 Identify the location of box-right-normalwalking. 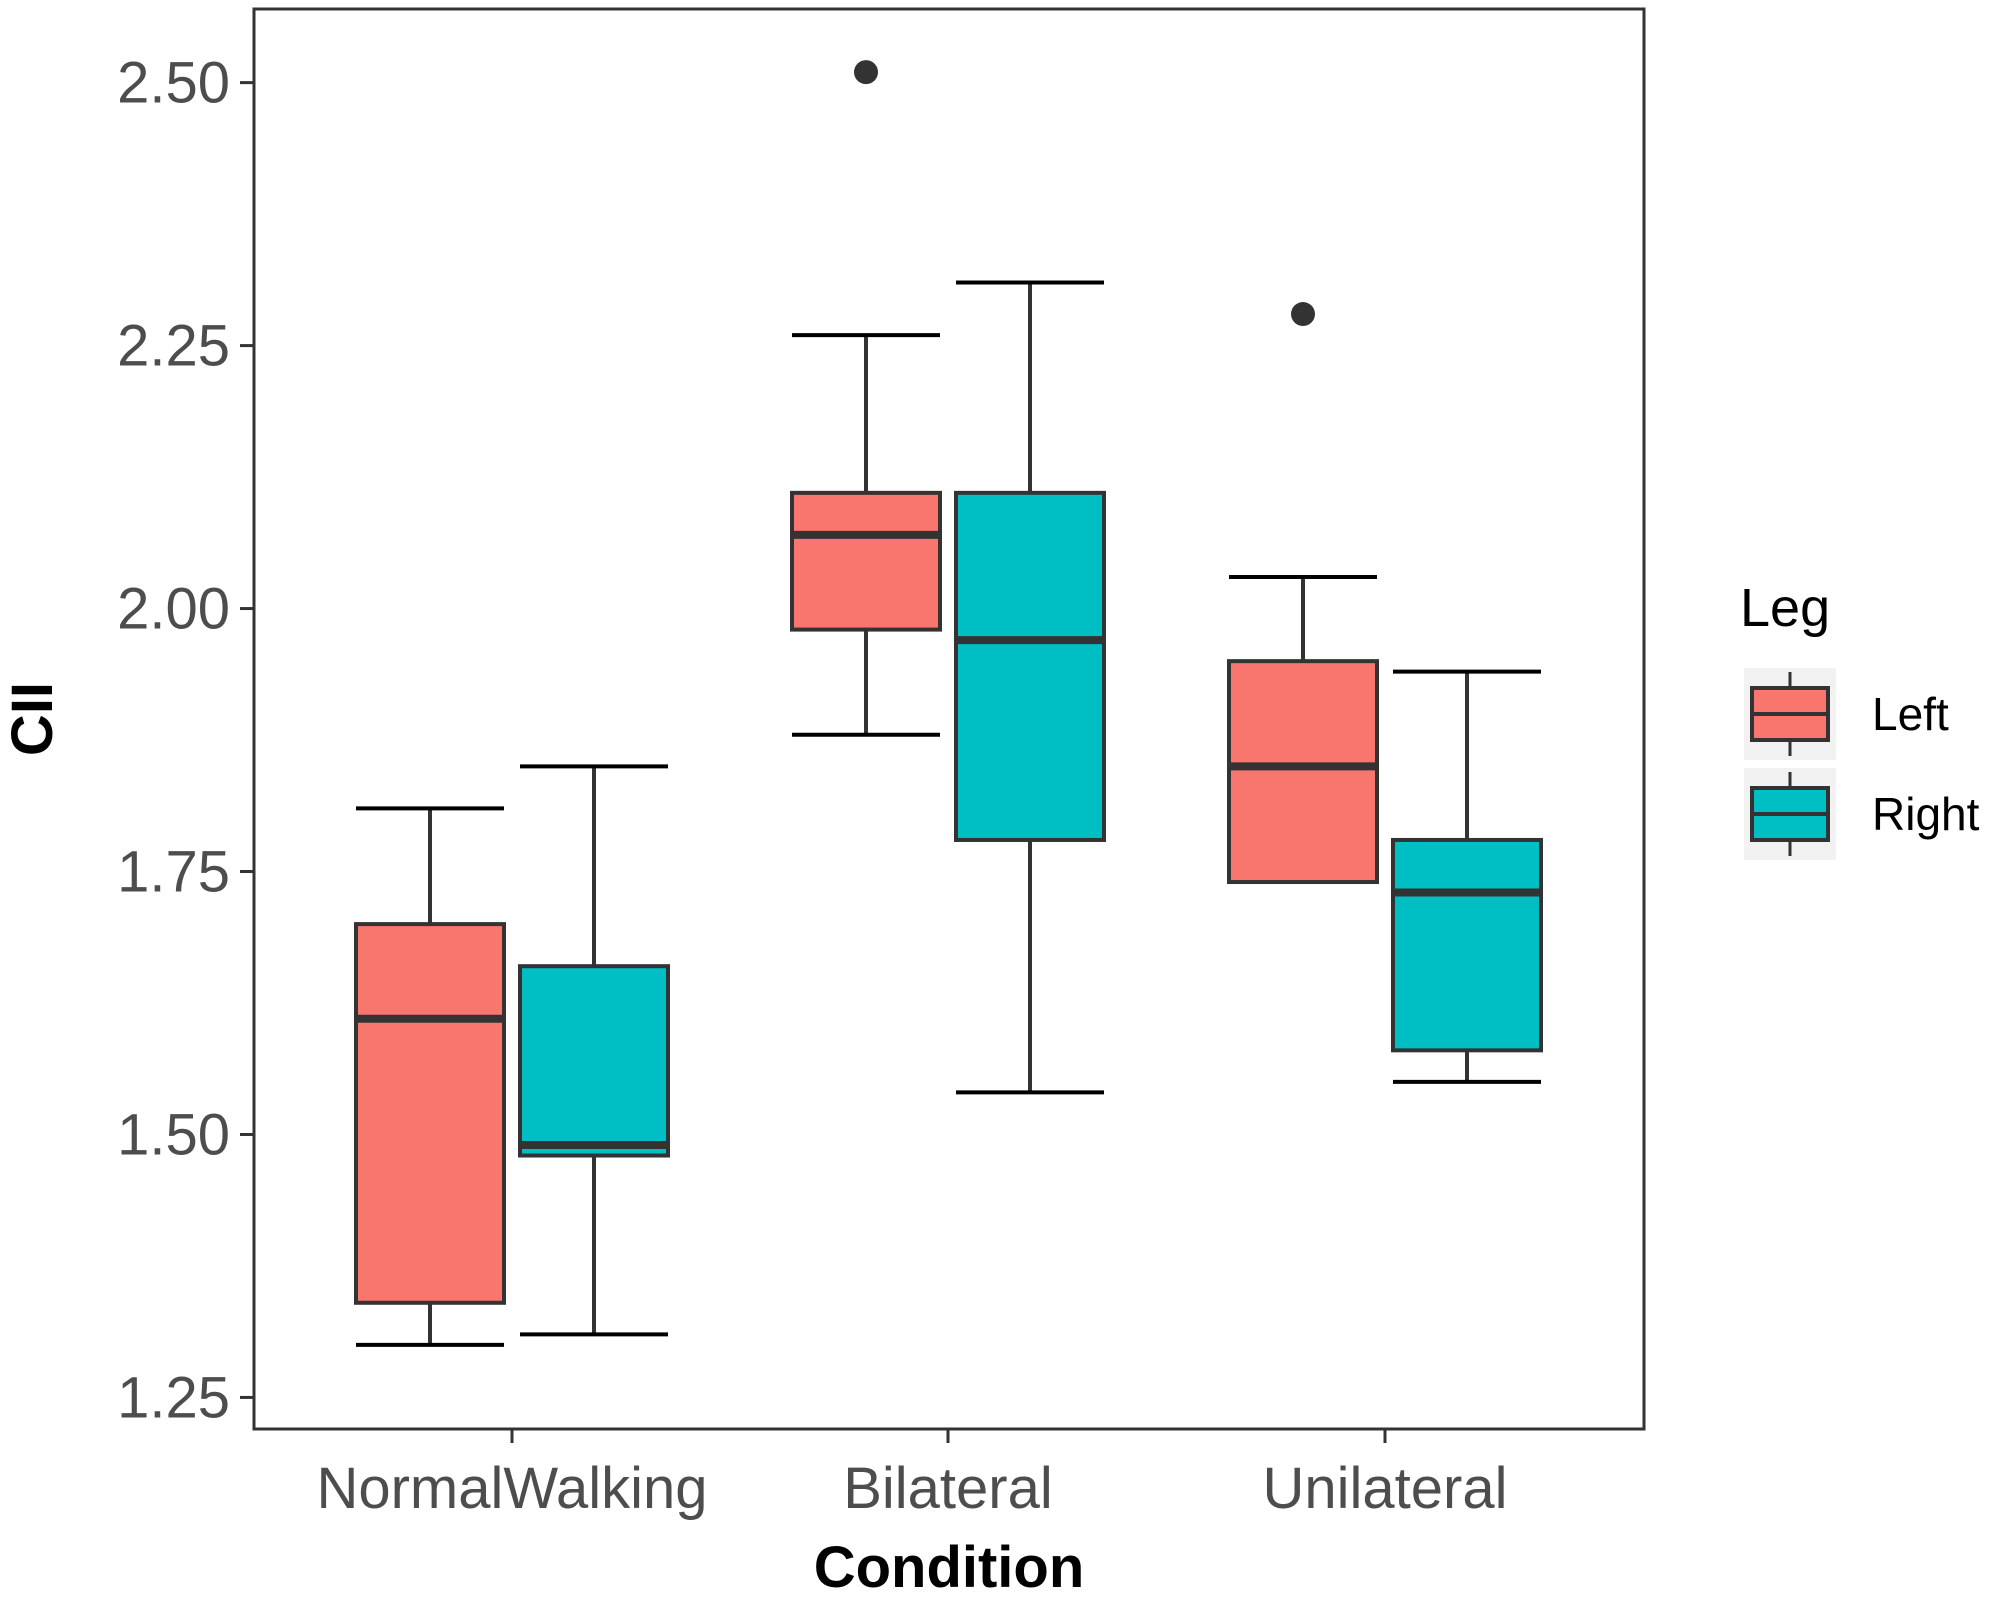
(594, 1050).